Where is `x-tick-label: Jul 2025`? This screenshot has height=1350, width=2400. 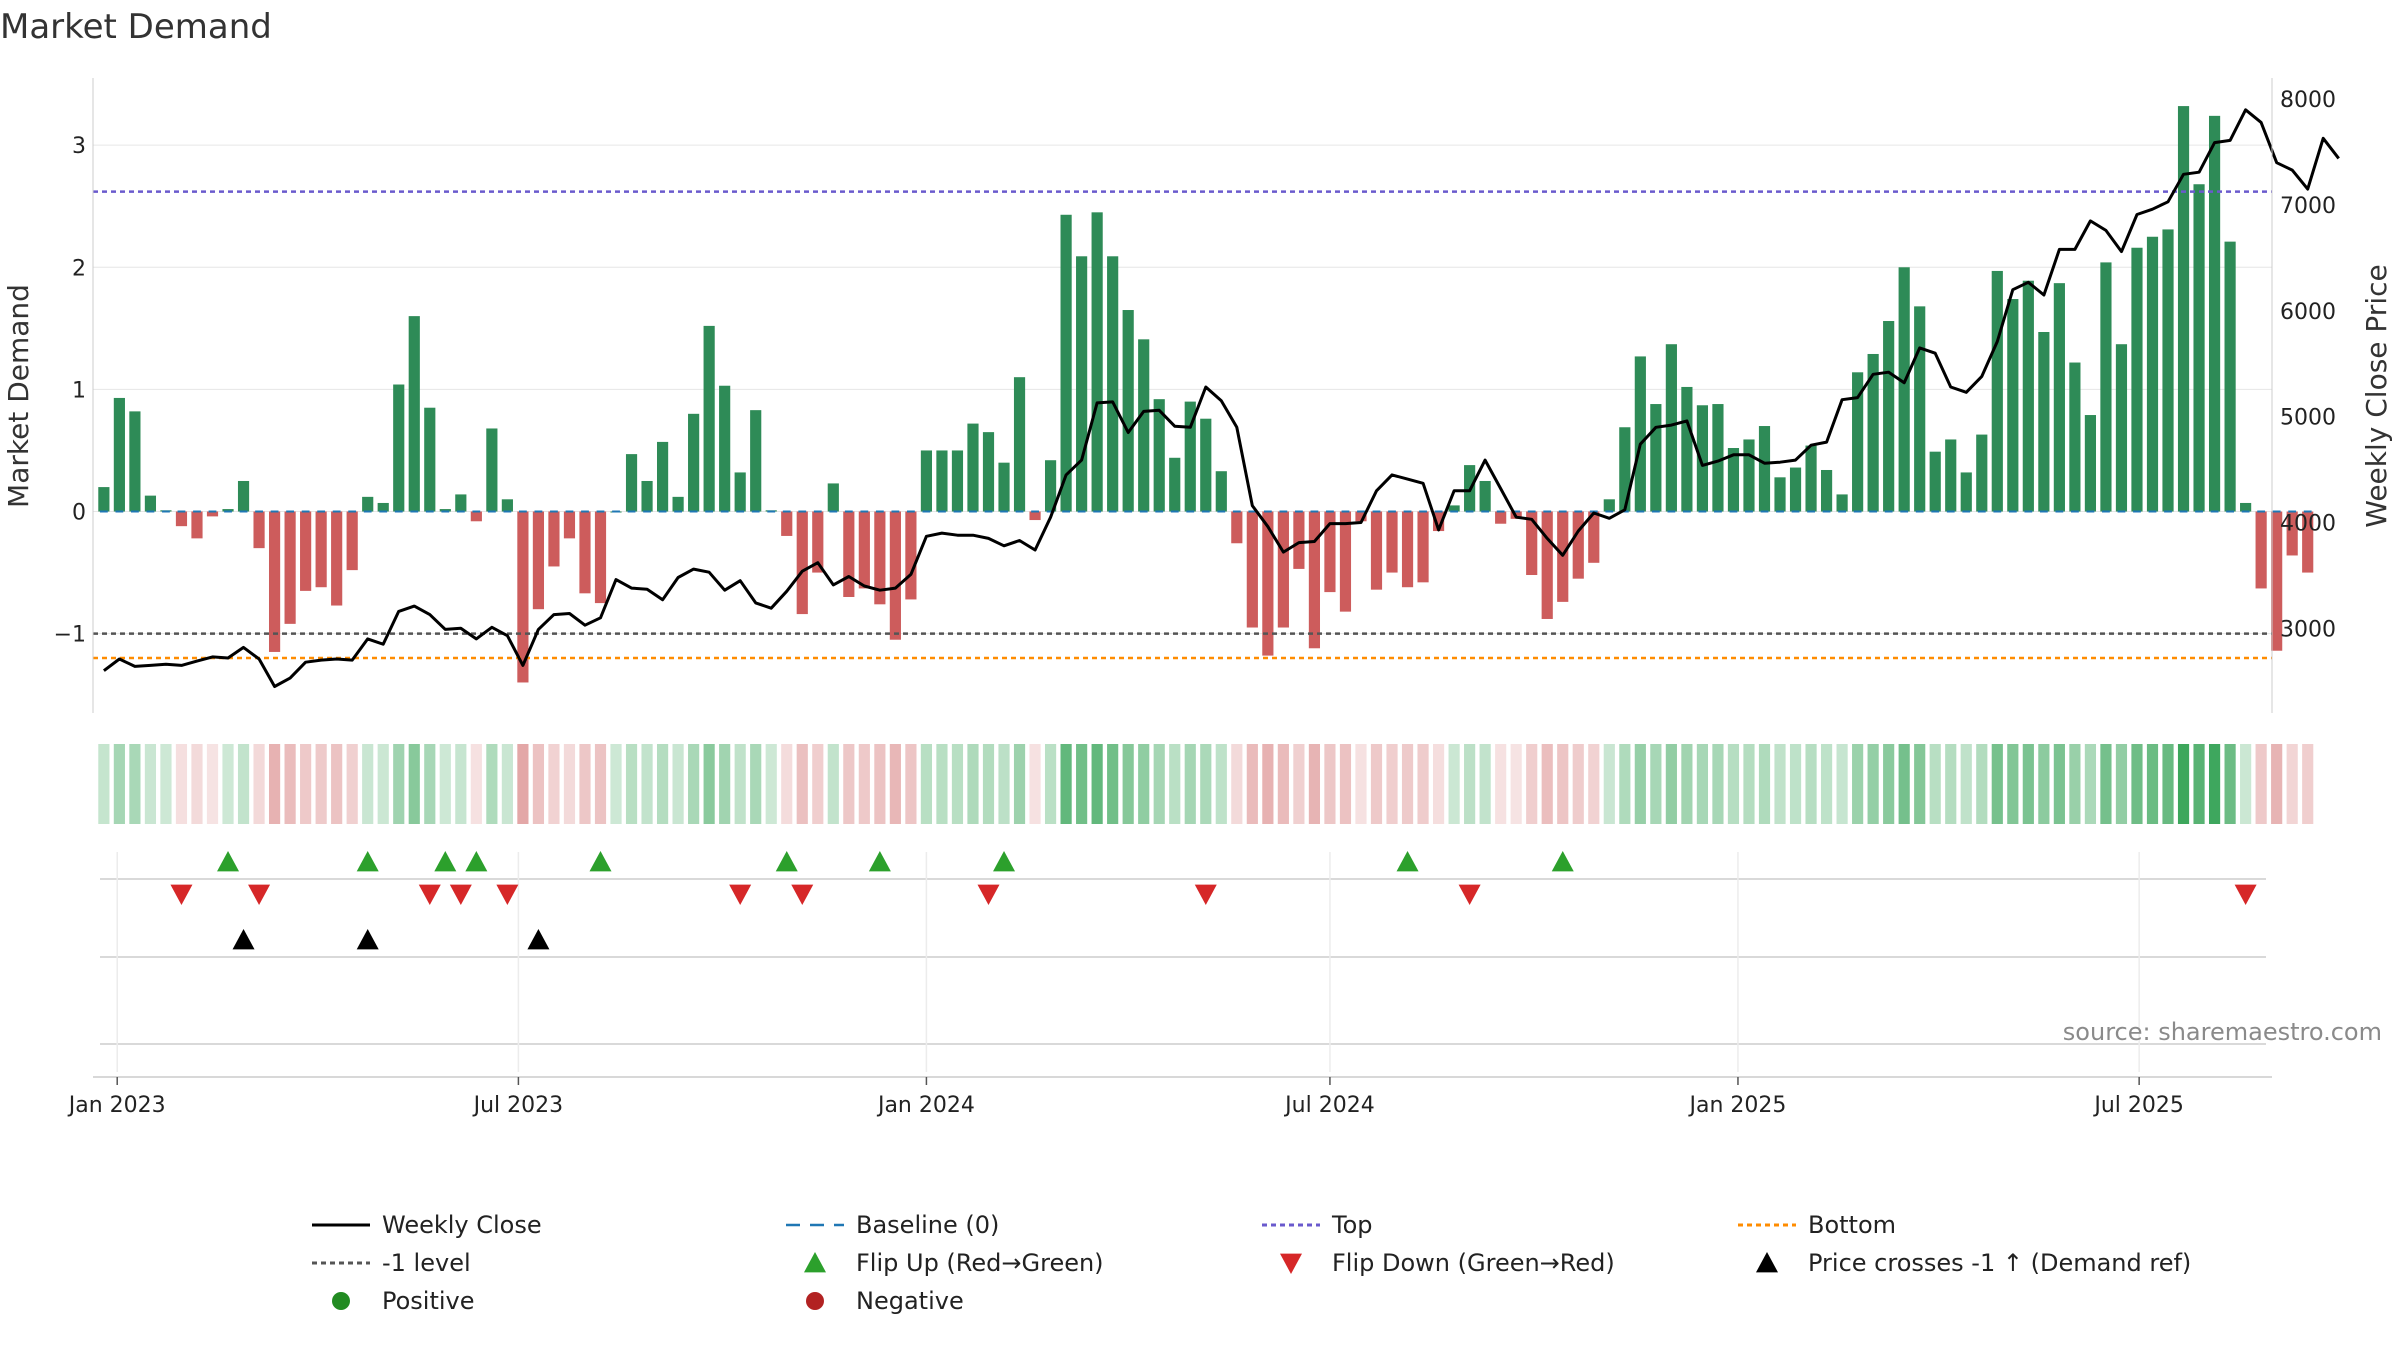 x-tick-label: Jul 2025 is located at coordinates (2138, 1105).